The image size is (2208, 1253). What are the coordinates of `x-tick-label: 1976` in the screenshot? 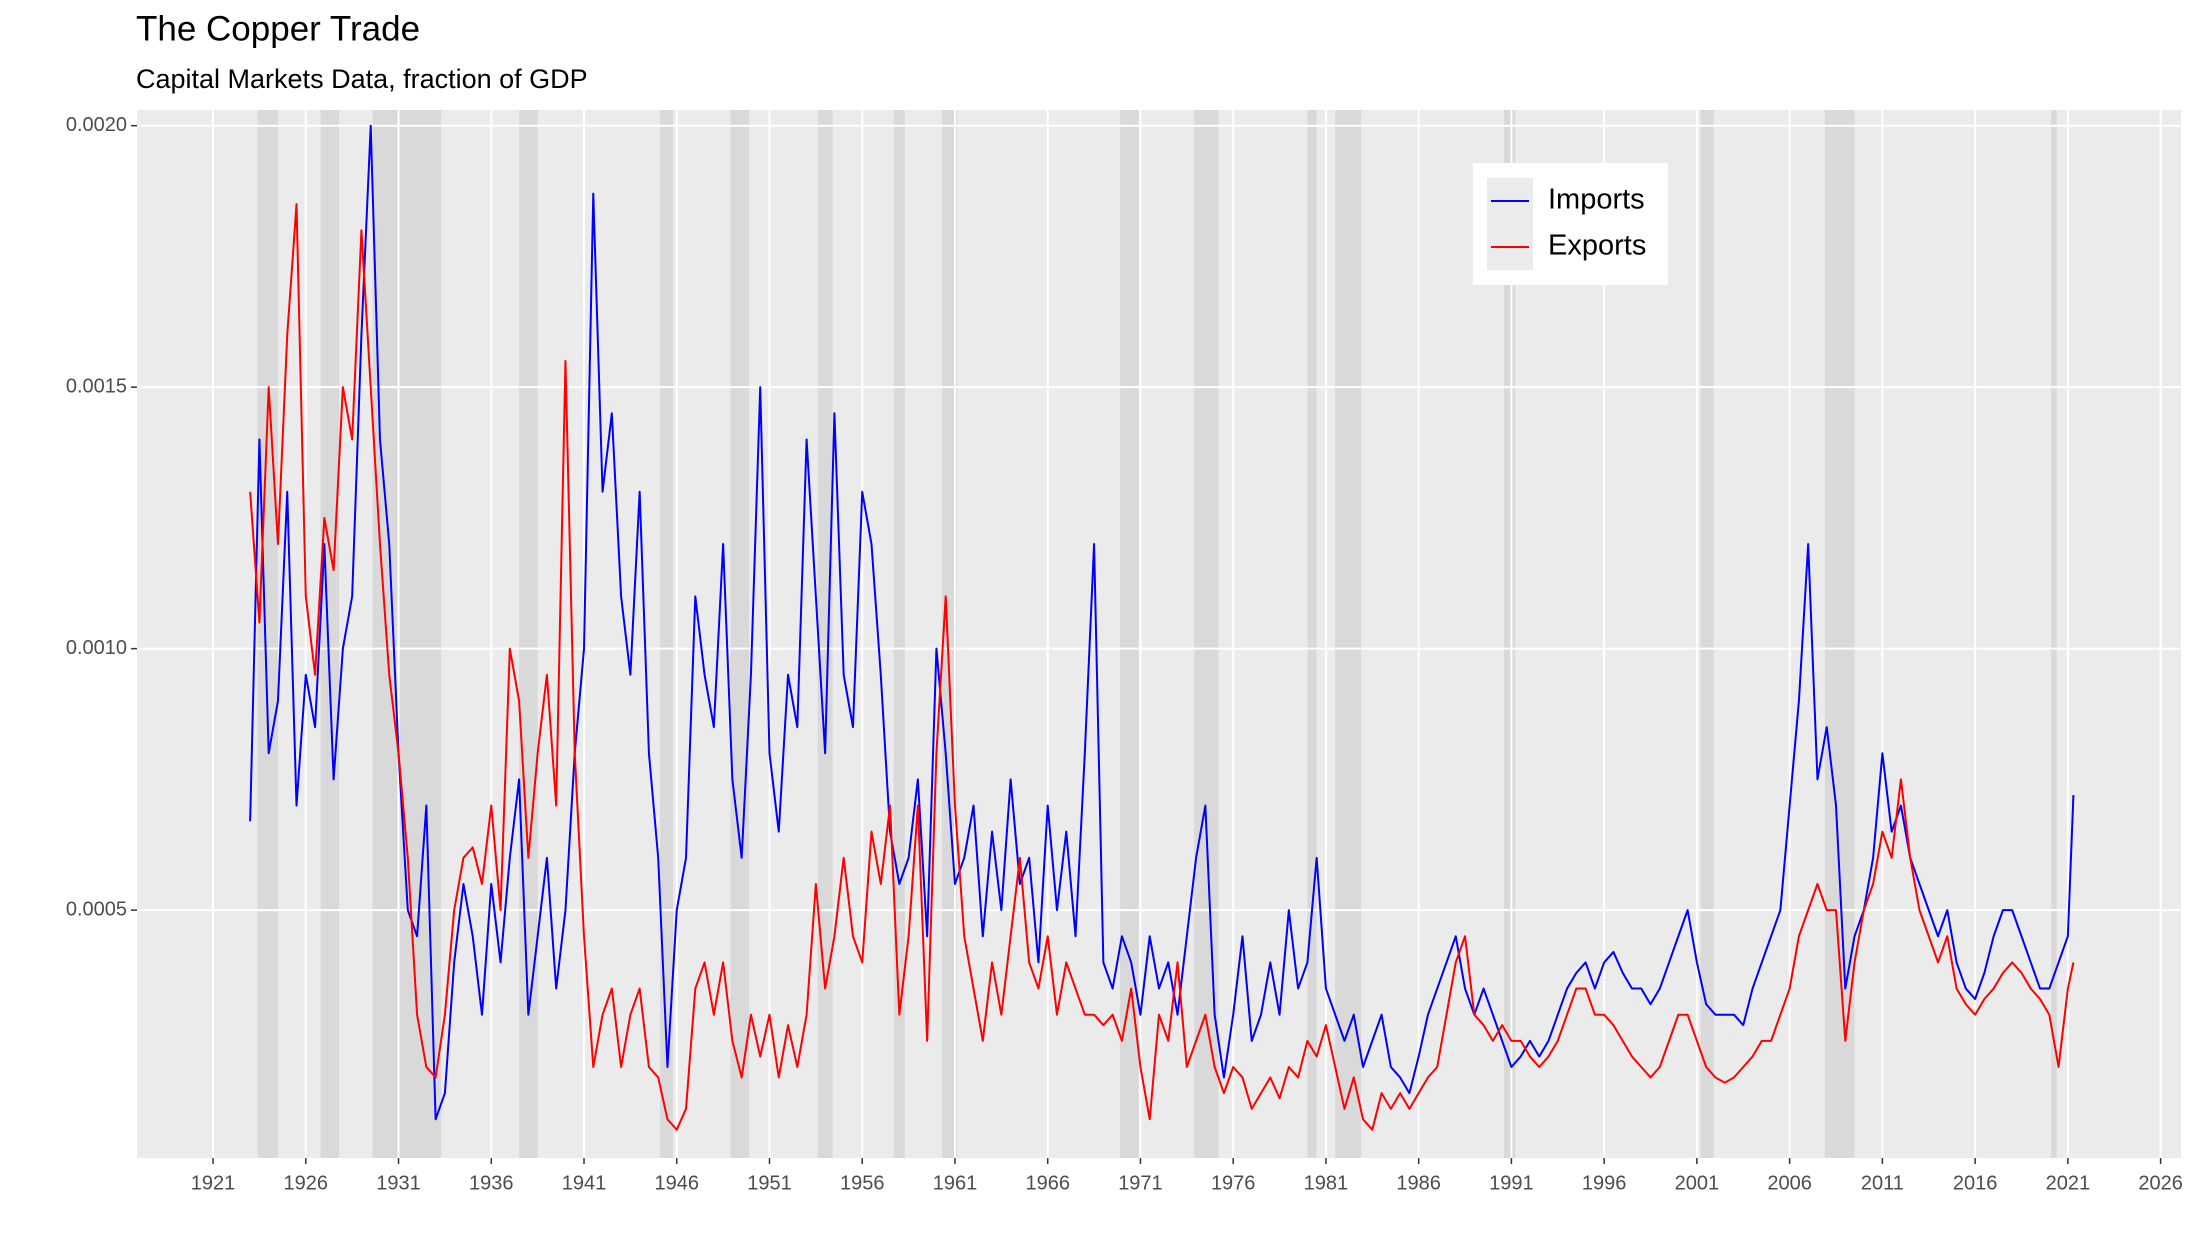 It's located at (1233, 1183).